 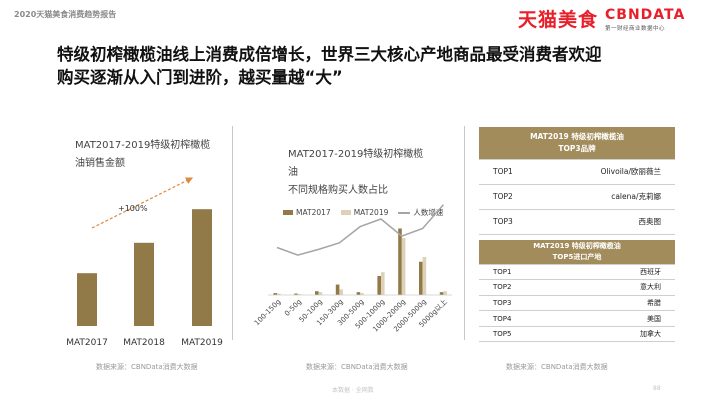 I want to click on top3-brands-header: MAT2019 特级初榨橄榄油 TOP3品牌, so click(x=577, y=143).